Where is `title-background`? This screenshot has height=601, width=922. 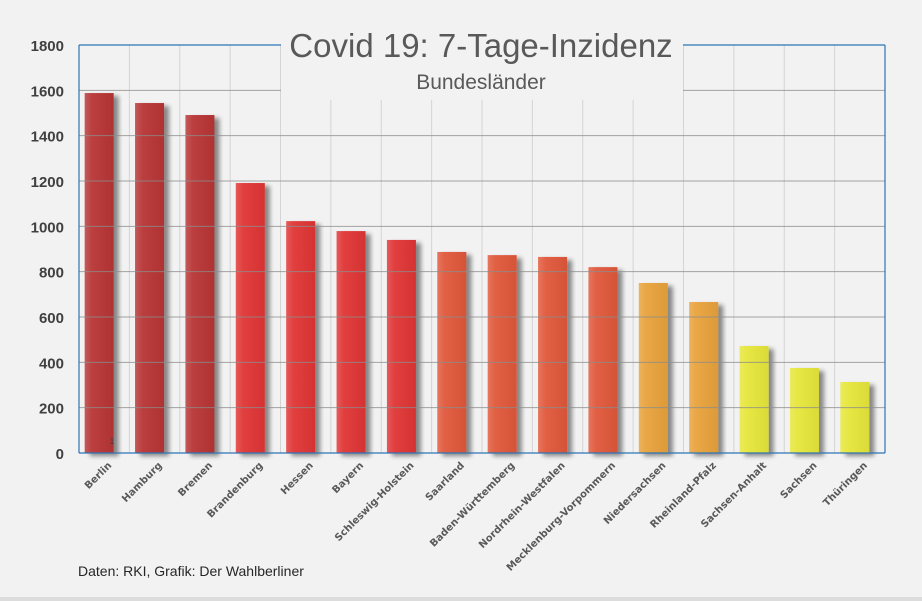
title-background is located at coordinates (482, 64).